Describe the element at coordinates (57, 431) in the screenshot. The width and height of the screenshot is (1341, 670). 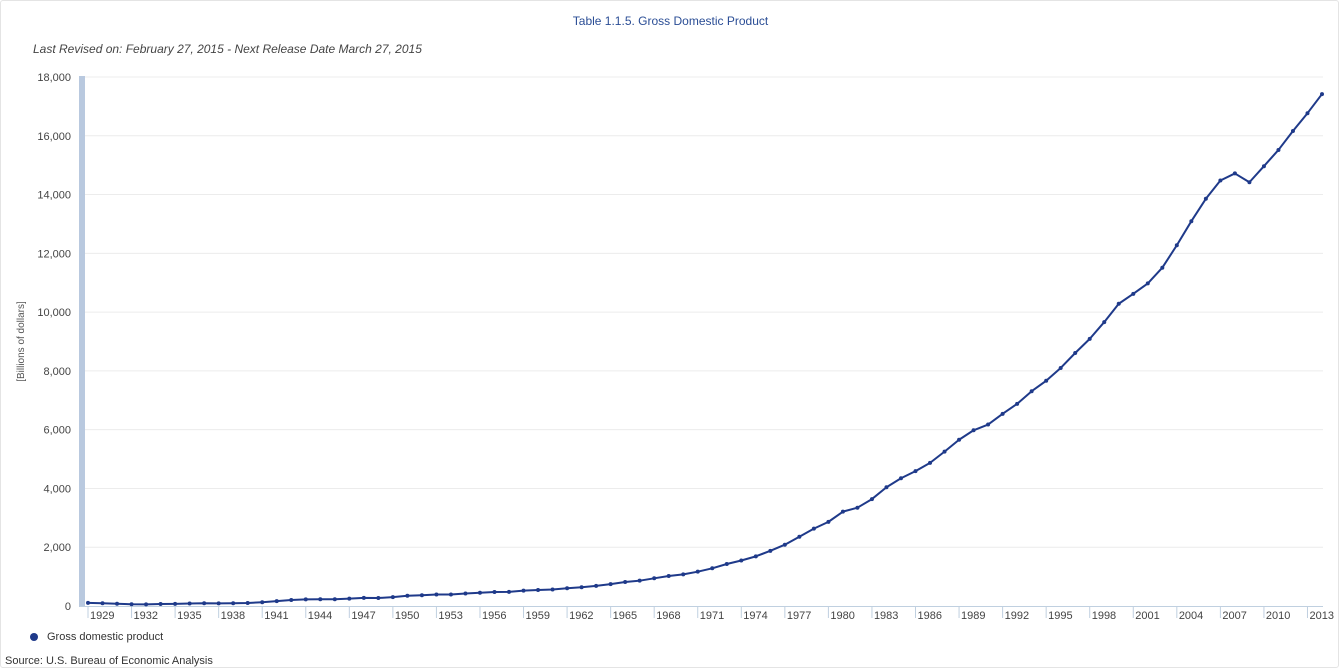
I see `y-tick-label: 6,000` at that location.